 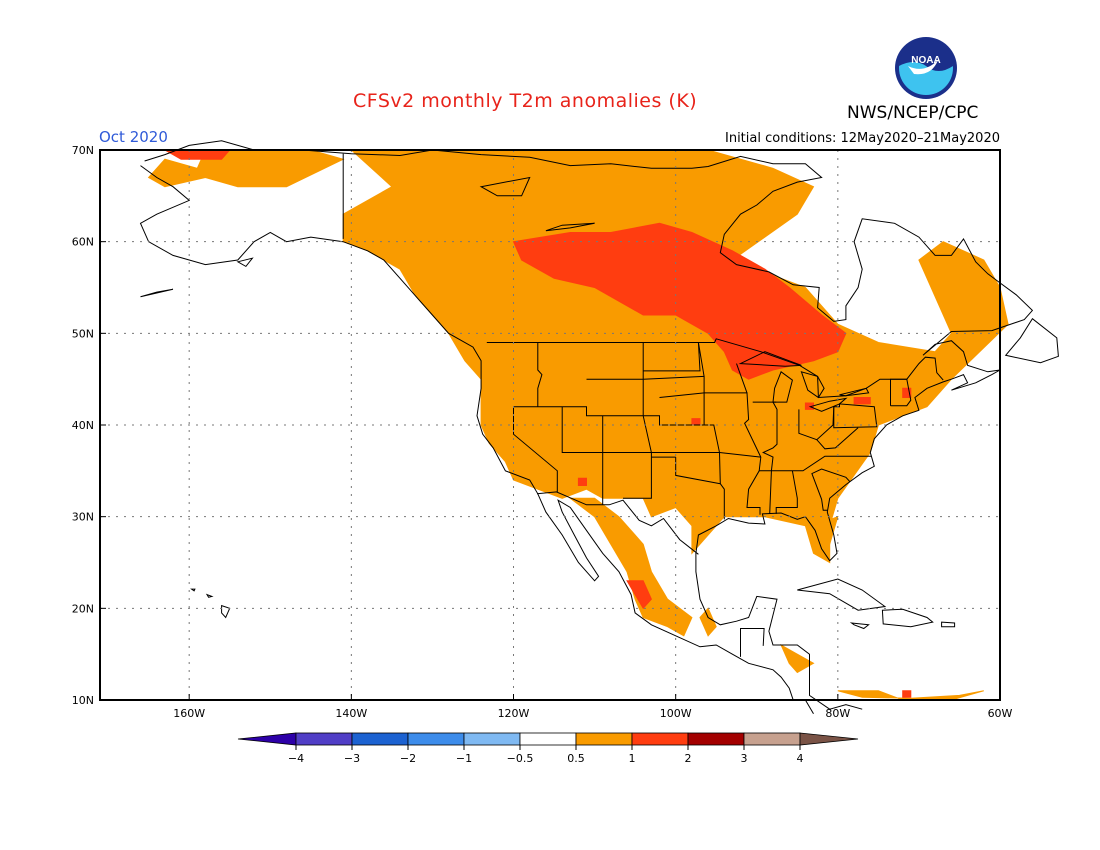 What do you see at coordinates (514, 713) in the screenshot?
I see `longitude-label: 120W` at bounding box center [514, 713].